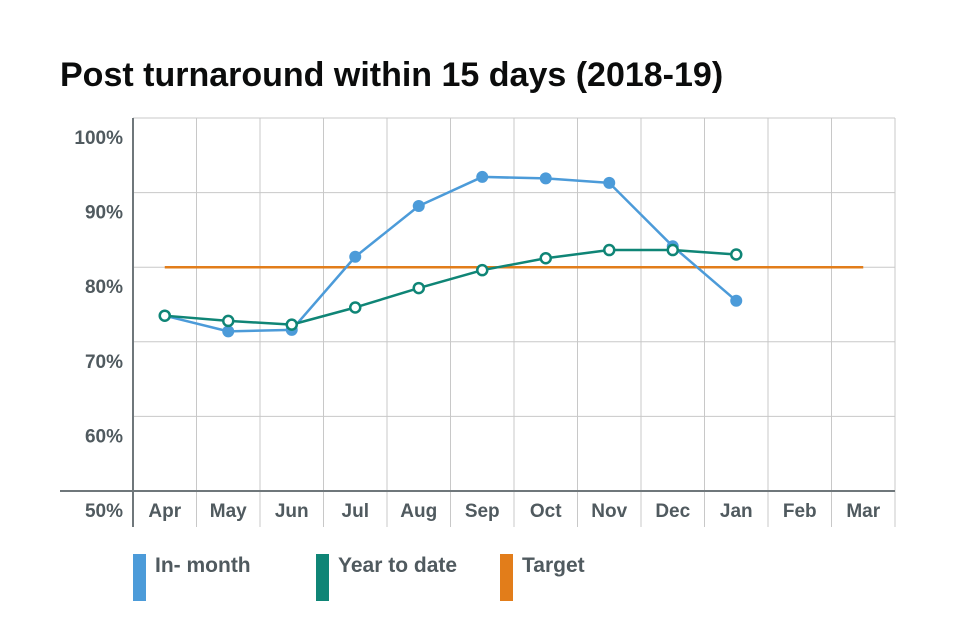  Describe the element at coordinates (672, 511) in the screenshot. I see `x-tick-label: Dec` at that location.